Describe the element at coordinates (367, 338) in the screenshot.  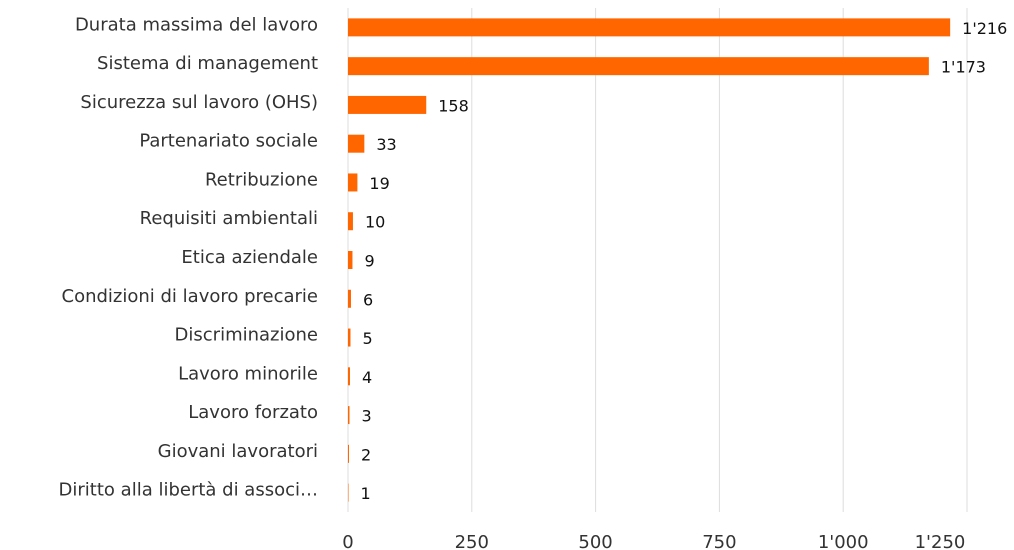
I see `value-label: 5` at that location.